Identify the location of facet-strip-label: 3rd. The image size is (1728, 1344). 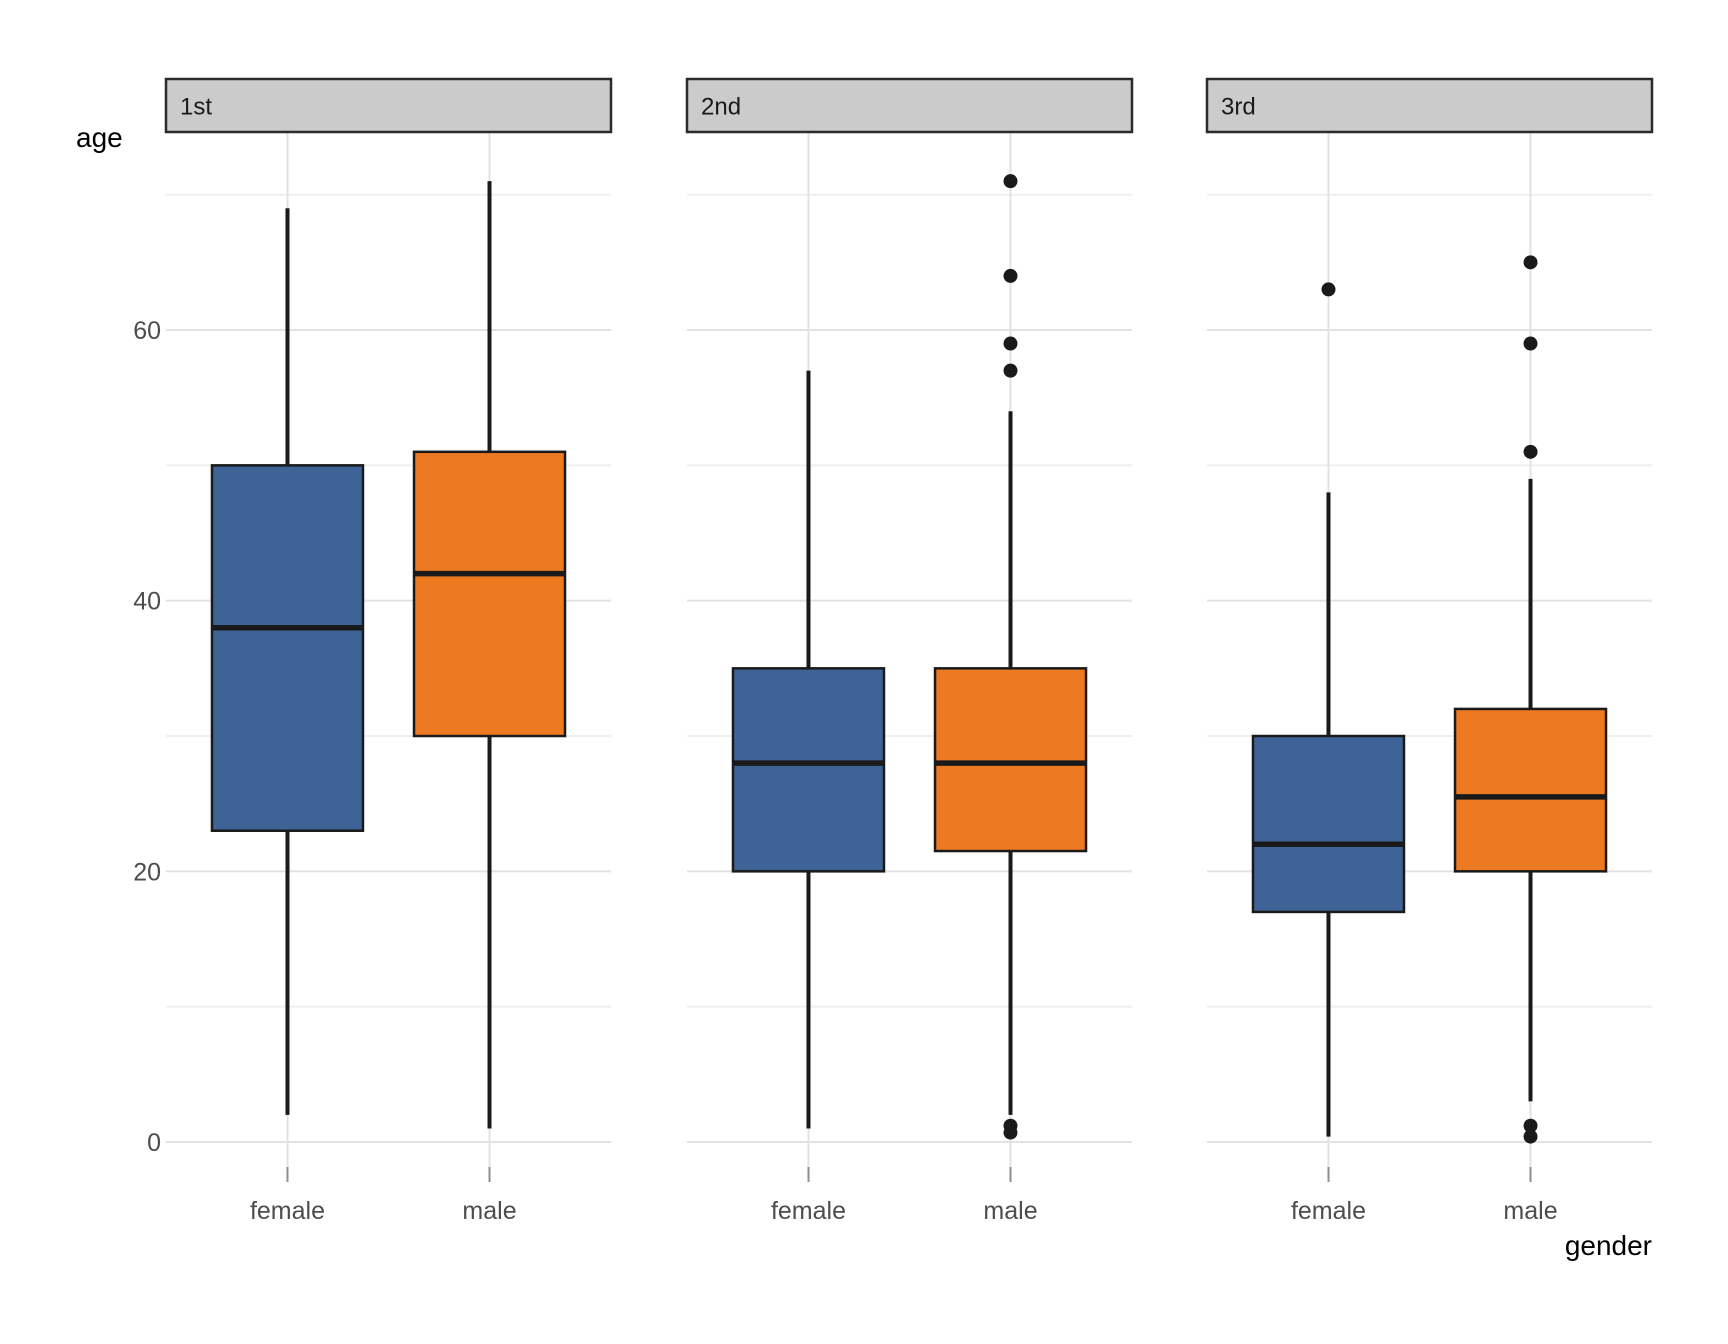
(1238, 107).